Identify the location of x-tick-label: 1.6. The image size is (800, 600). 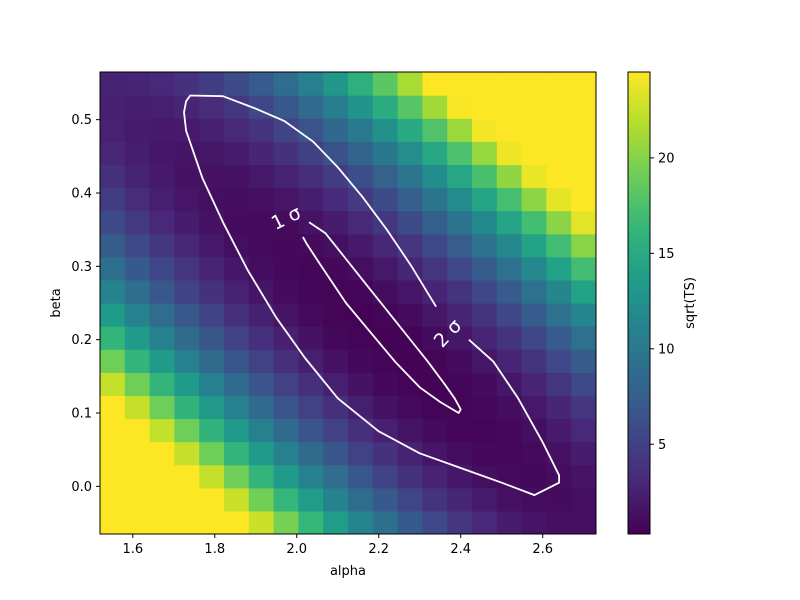
(132, 549).